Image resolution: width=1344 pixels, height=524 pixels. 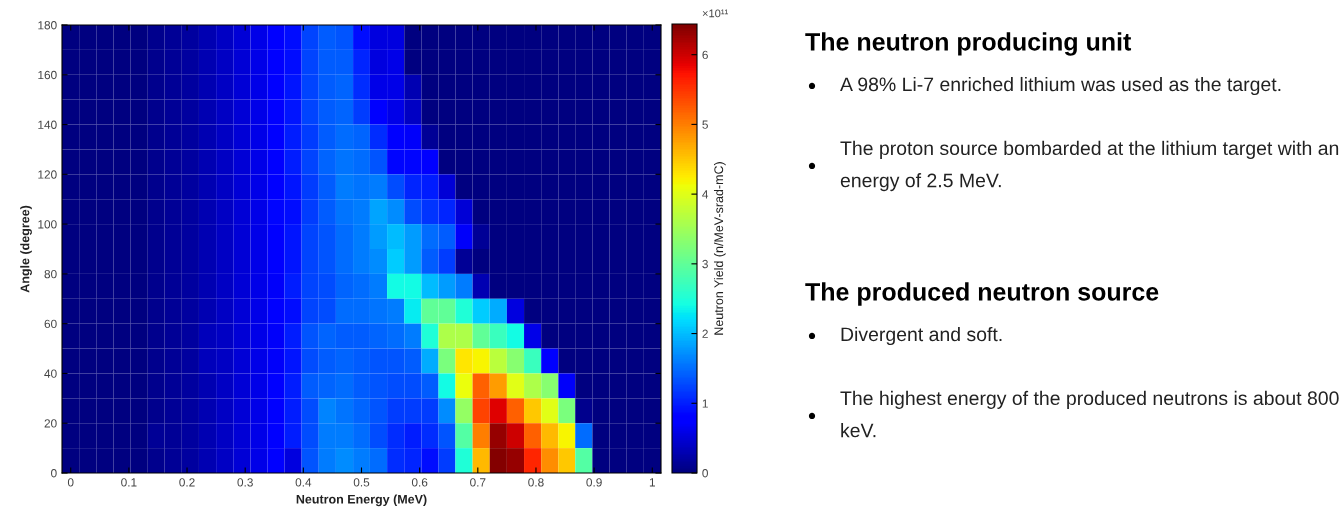 I want to click on y-tick-label: 140, so click(x=47, y=124).